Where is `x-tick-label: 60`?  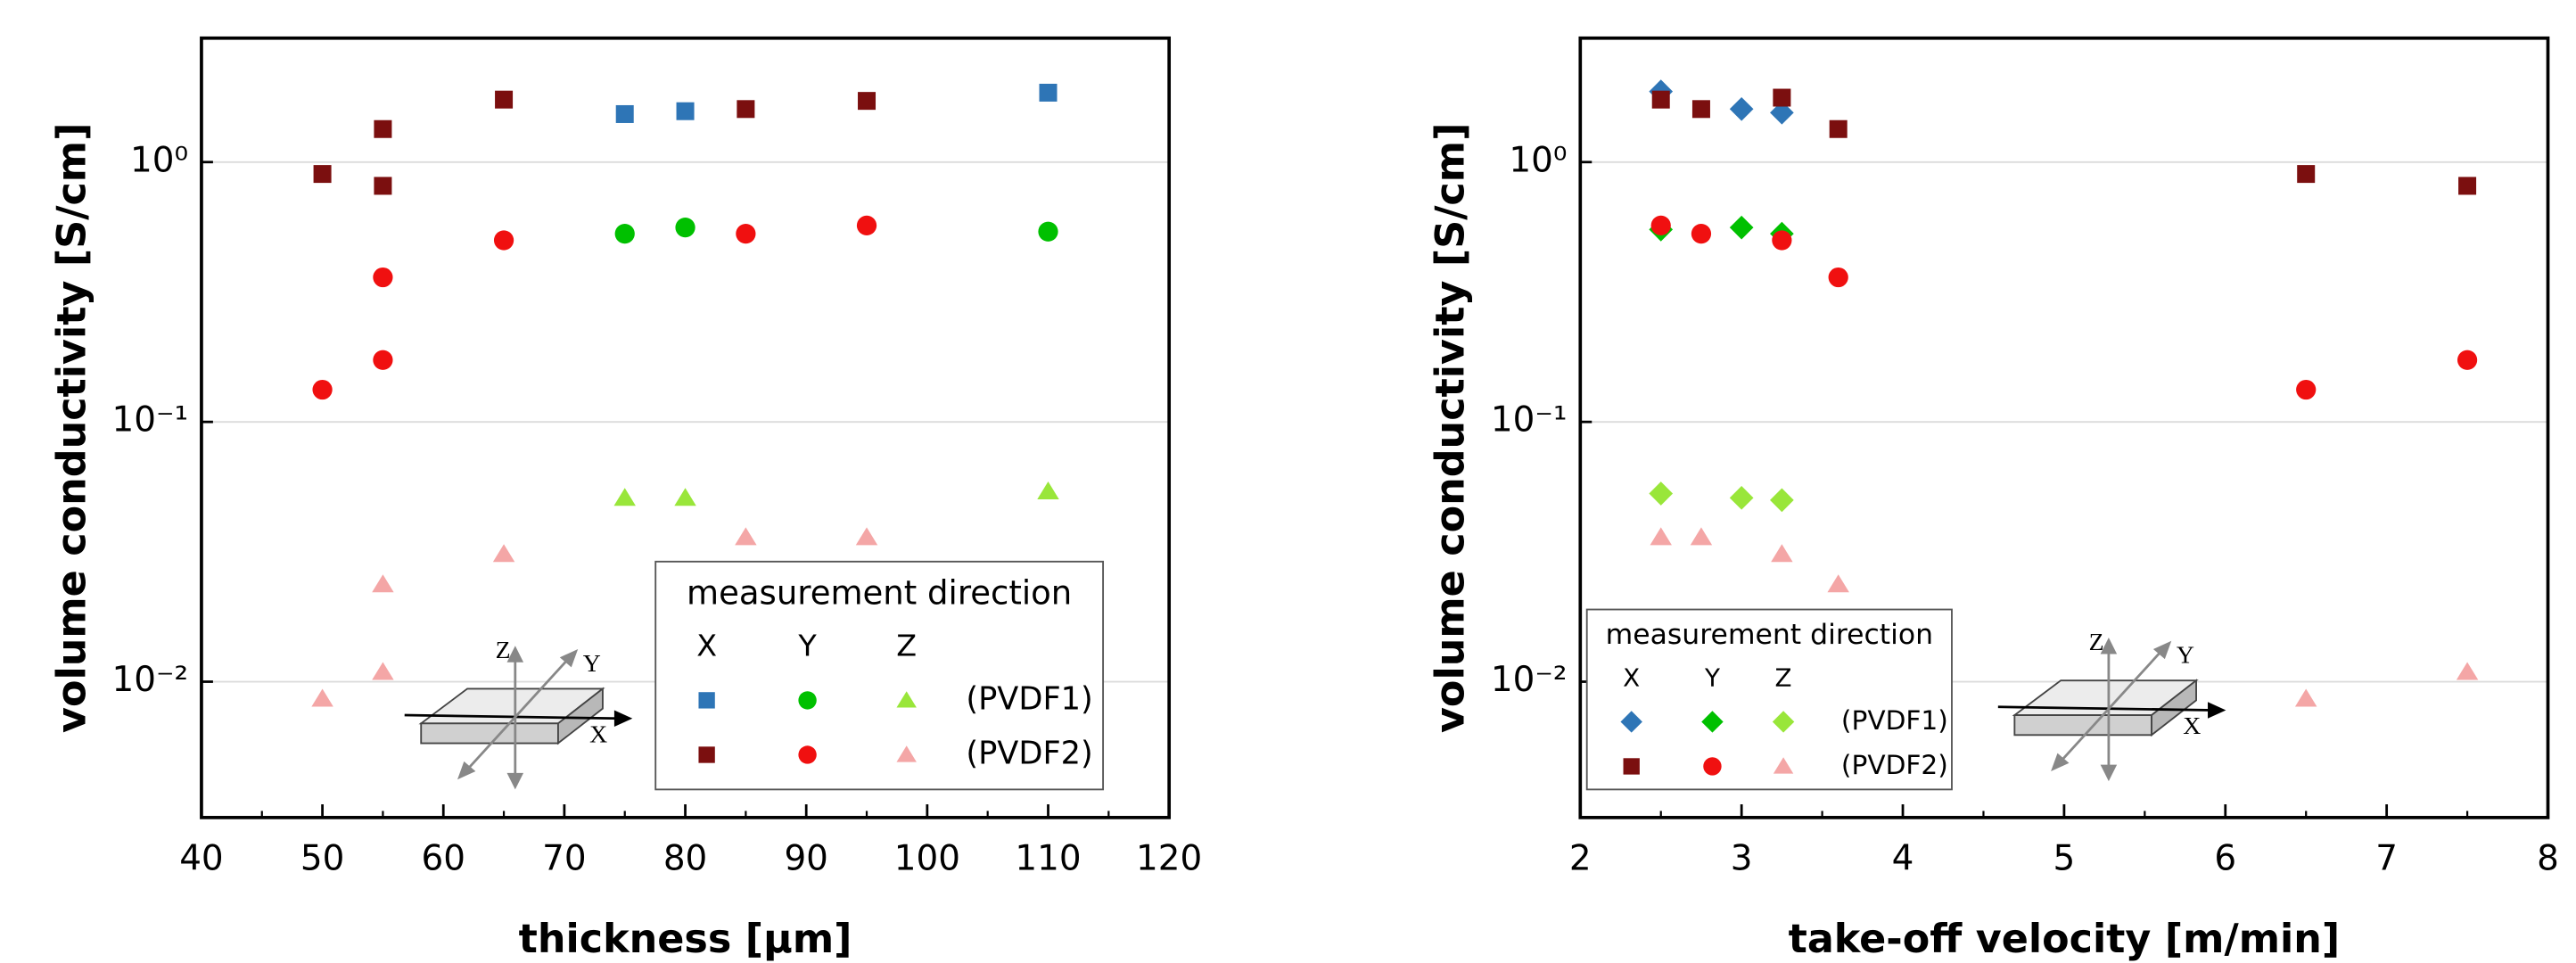 x-tick-label: 60 is located at coordinates (443, 859).